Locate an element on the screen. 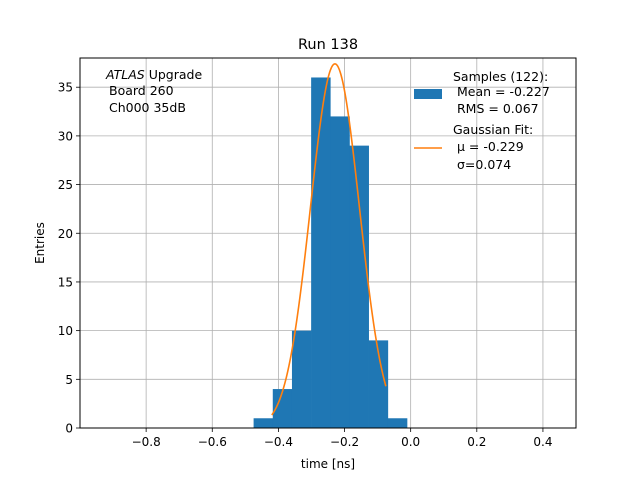 This screenshot has width=640, height=480. chart-title: Run 138 is located at coordinates (328, 45).